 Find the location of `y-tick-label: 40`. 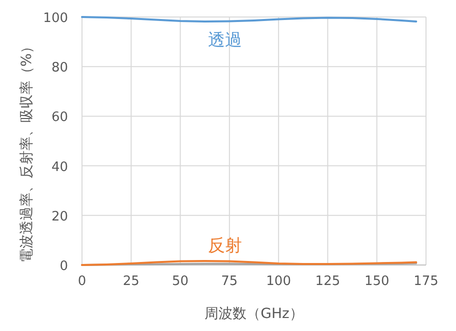

y-tick-label: 40 is located at coordinates (59, 167).